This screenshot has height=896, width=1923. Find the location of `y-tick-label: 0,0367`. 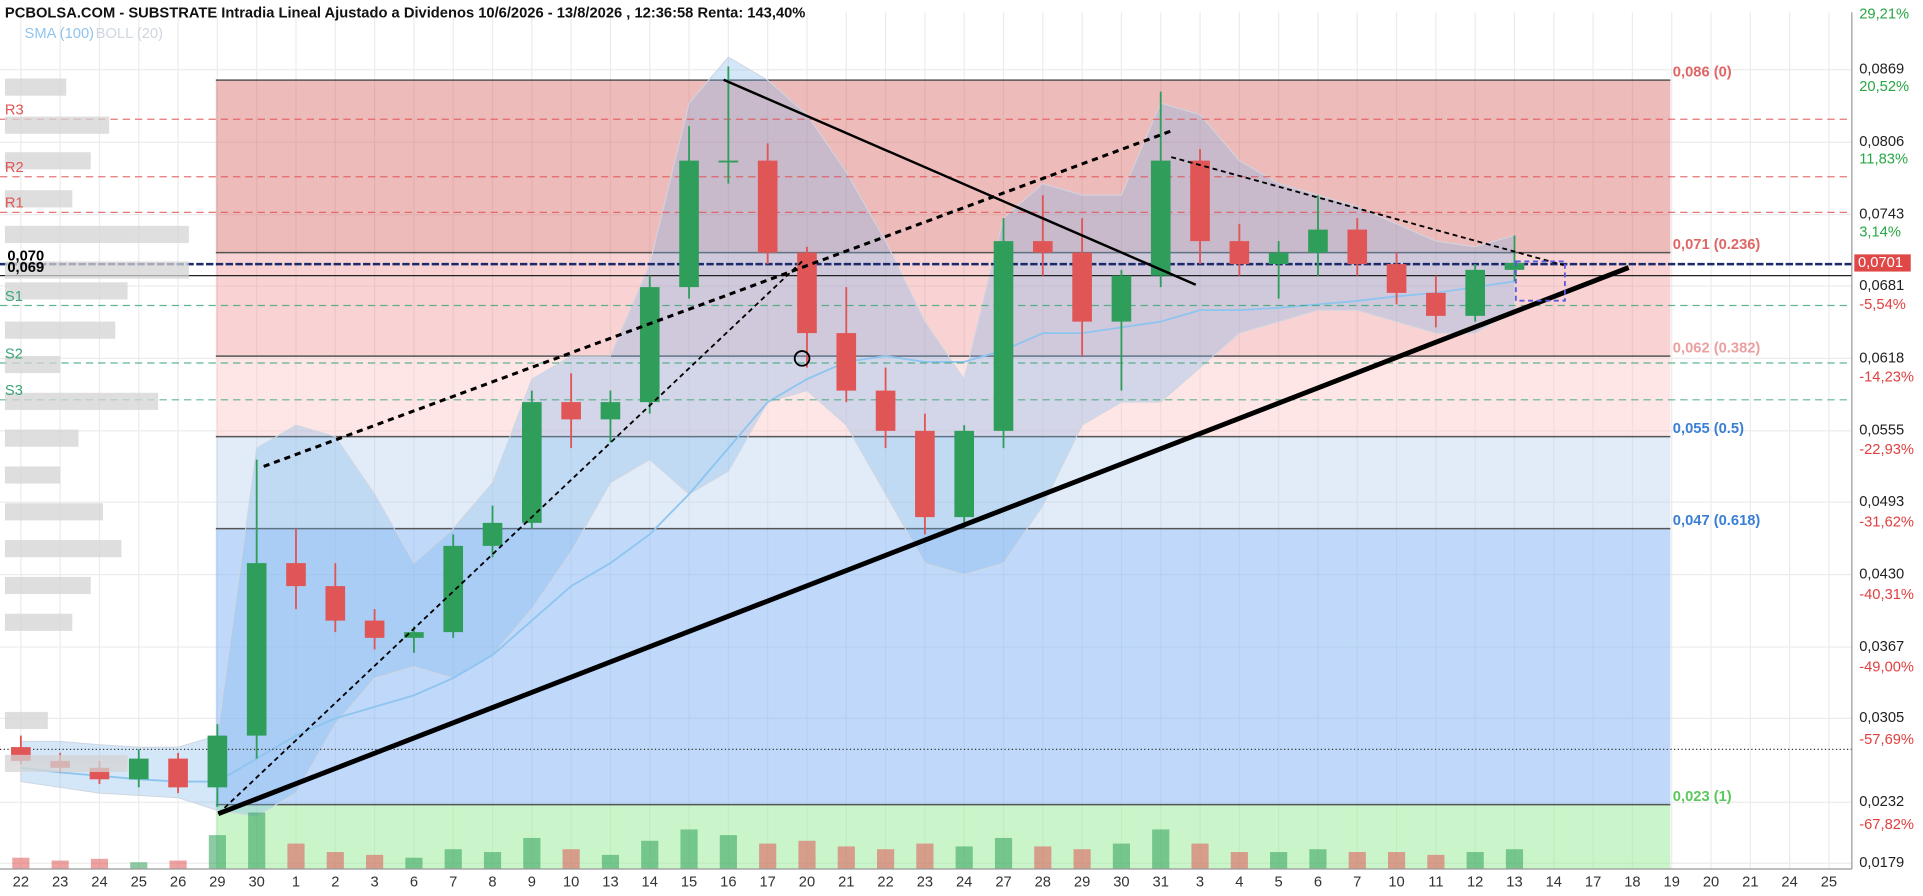

y-tick-label: 0,0367 is located at coordinates (1881, 647).